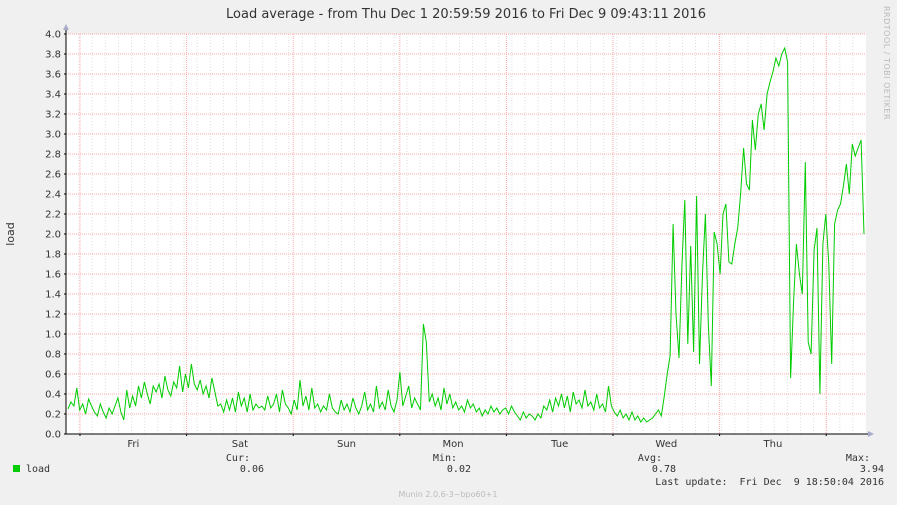  Describe the element at coordinates (650, 458) in the screenshot. I see `legend-avg-label: Avg:` at that location.